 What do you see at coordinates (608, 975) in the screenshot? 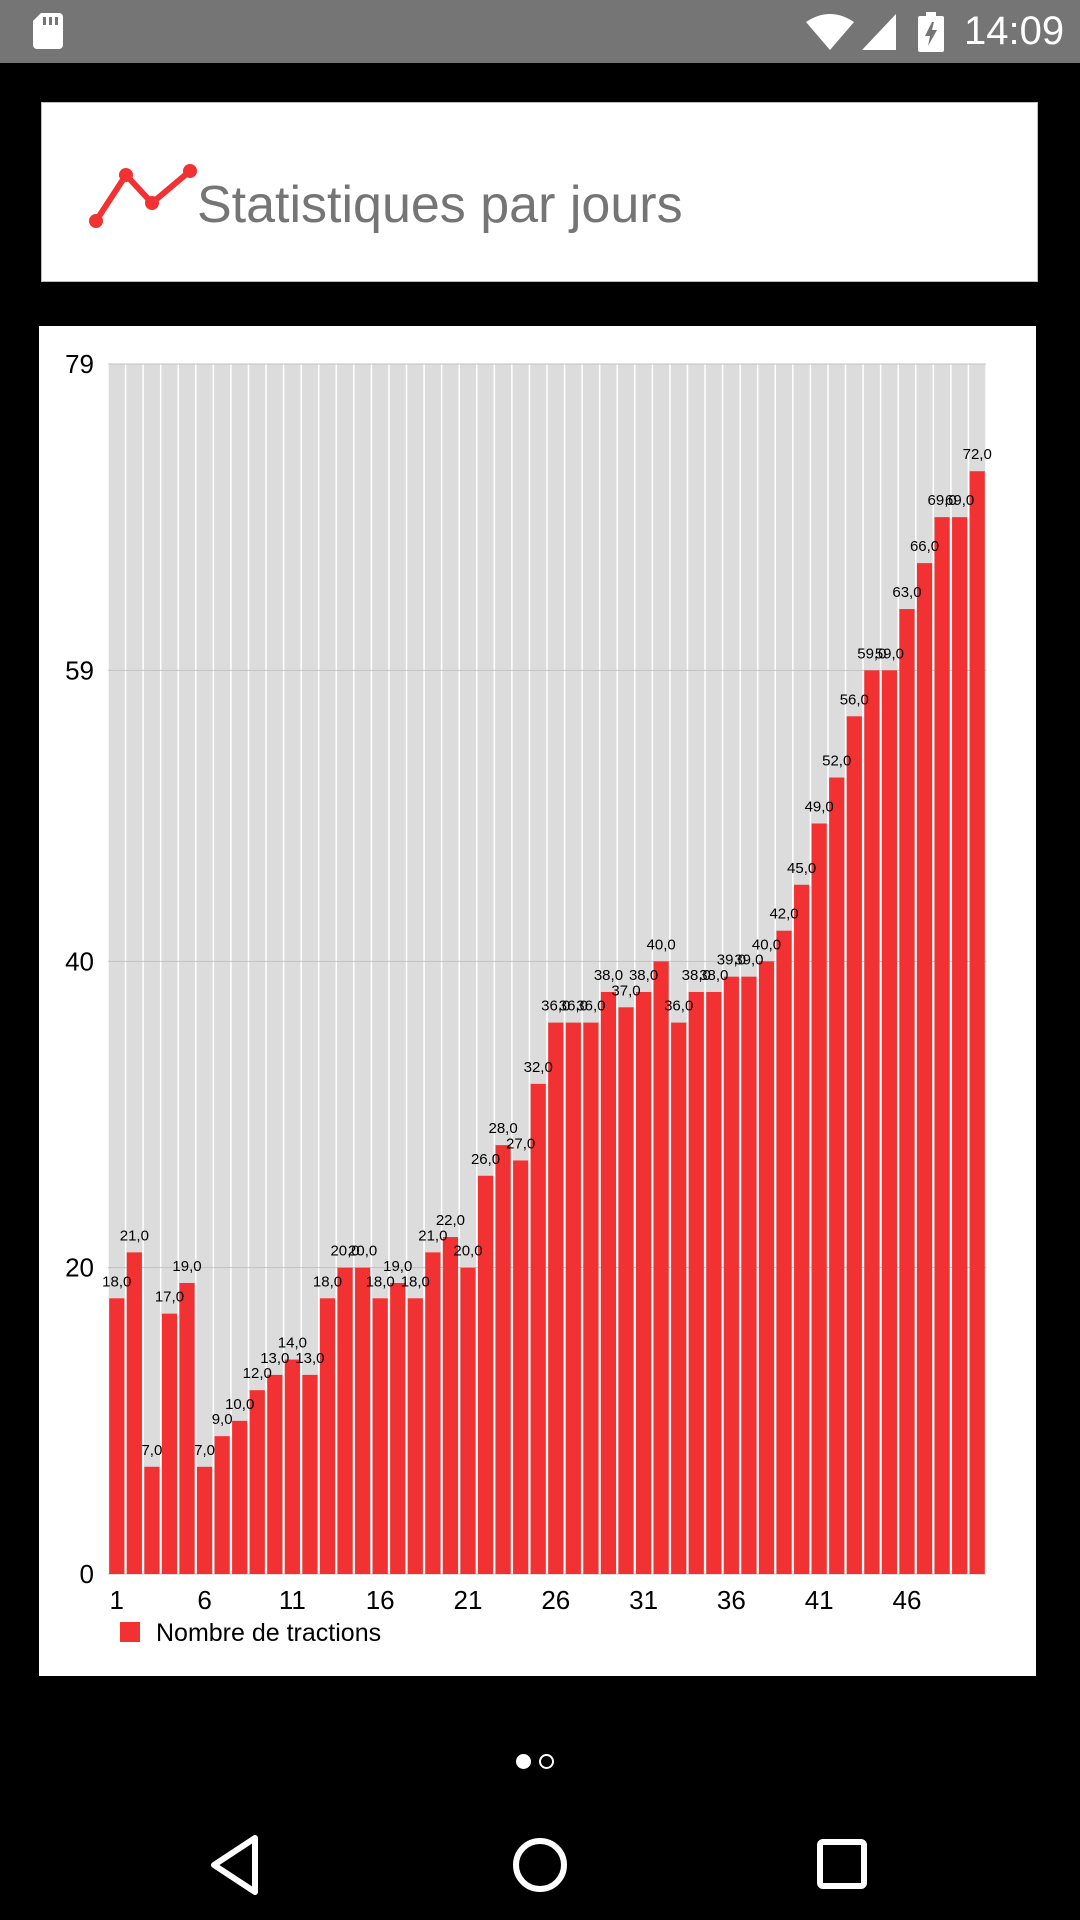
I see `data-label: 38,0` at bounding box center [608, 975].